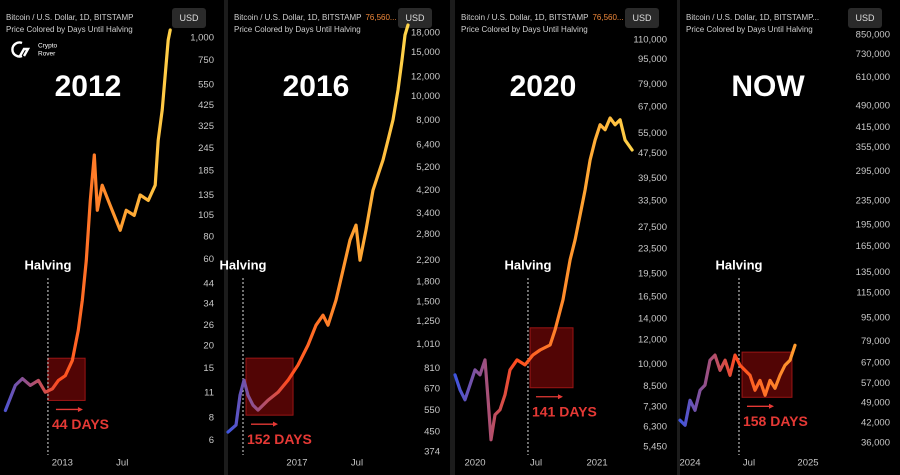 Image resolution: width=900 pixels, height=475 pixels. I want to click on y-tick-label: 14,000, so click(652, 319).